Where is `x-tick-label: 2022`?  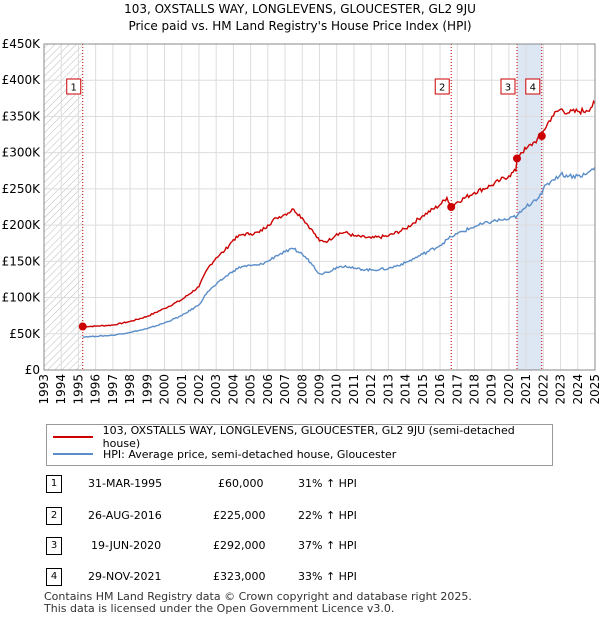 x-tick-label: 2022 is located at coordinates (543, 389).